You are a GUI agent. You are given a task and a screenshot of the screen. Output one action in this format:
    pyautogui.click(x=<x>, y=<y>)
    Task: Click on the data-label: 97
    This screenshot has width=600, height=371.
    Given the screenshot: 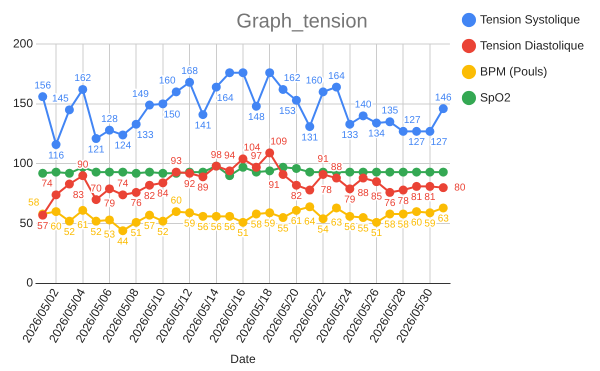 What is the action you would take?
    pyautogui.click(x=256, y=156)
    